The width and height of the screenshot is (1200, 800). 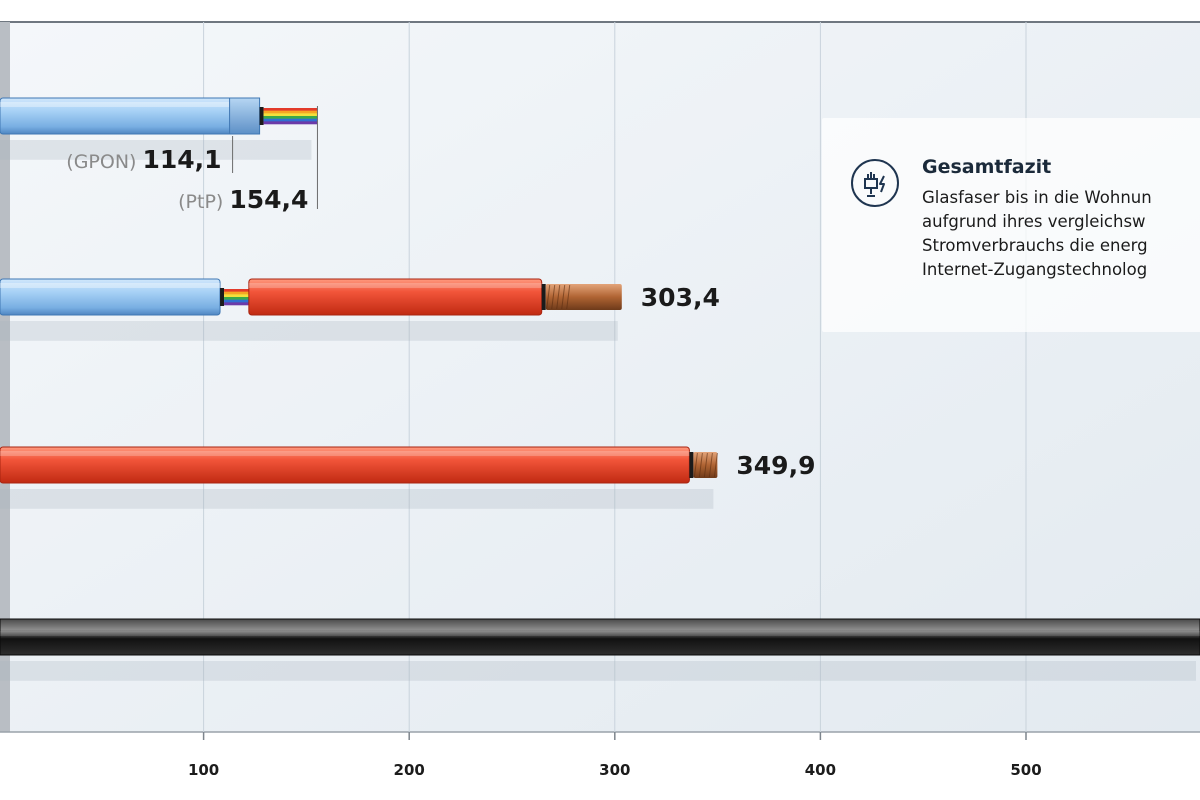 I want to click on left-axis-strip, so click(x=5, y=377).